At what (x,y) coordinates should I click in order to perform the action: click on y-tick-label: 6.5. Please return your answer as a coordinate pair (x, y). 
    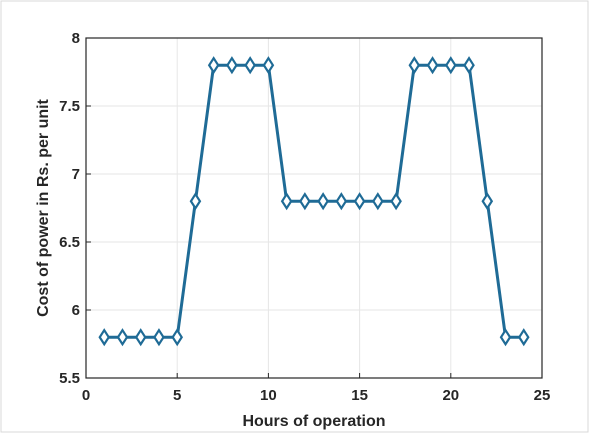
    Looking at the image, I should click on (69, 242).